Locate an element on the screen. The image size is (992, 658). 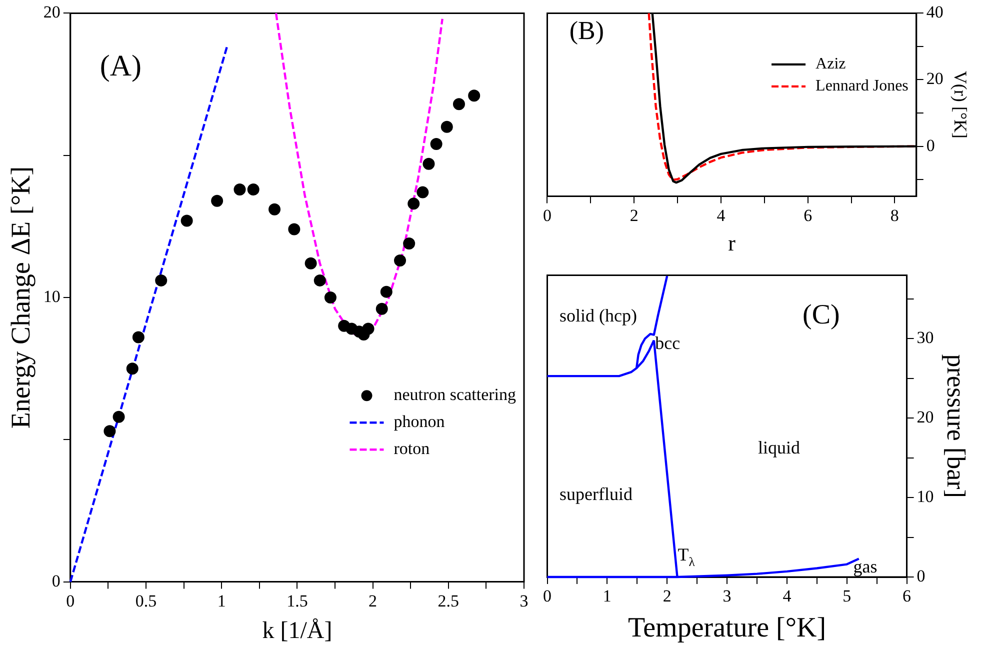
y-axis-title: V(r) [°K] is located at coordinates (960, 104).